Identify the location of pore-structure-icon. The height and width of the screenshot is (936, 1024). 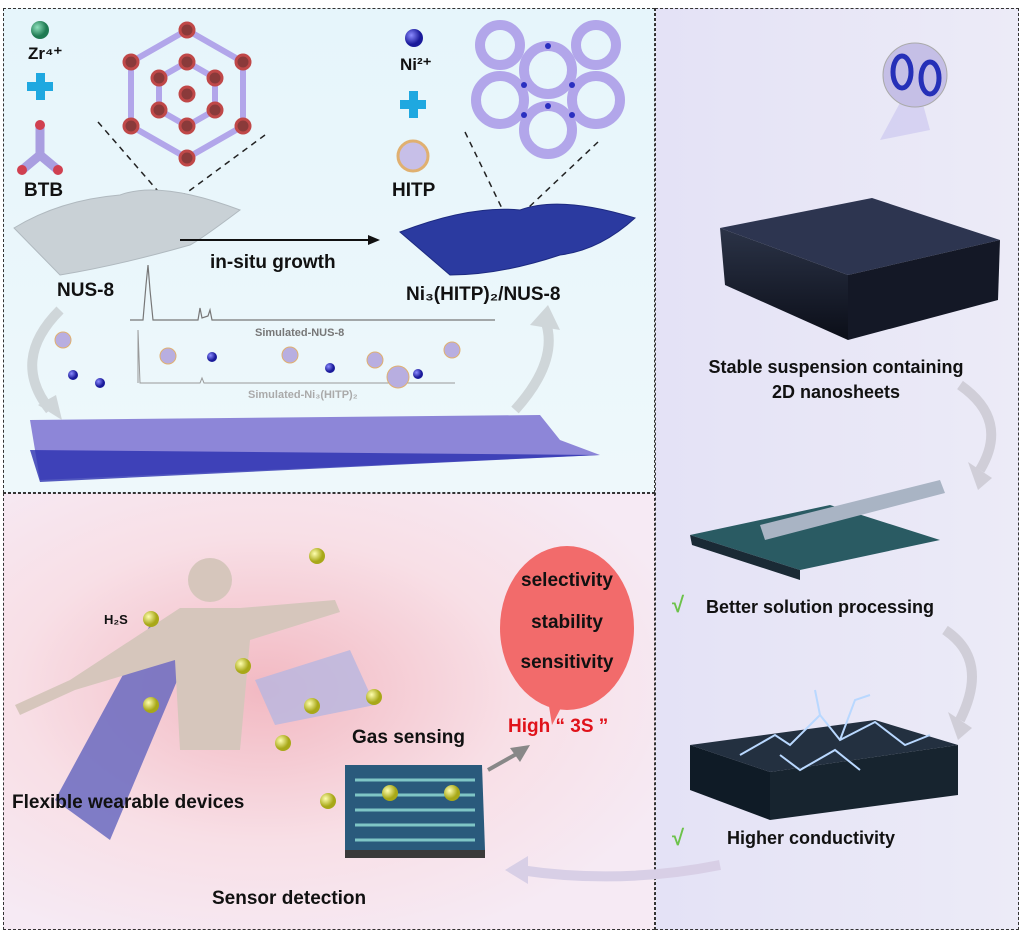
(915, 75).